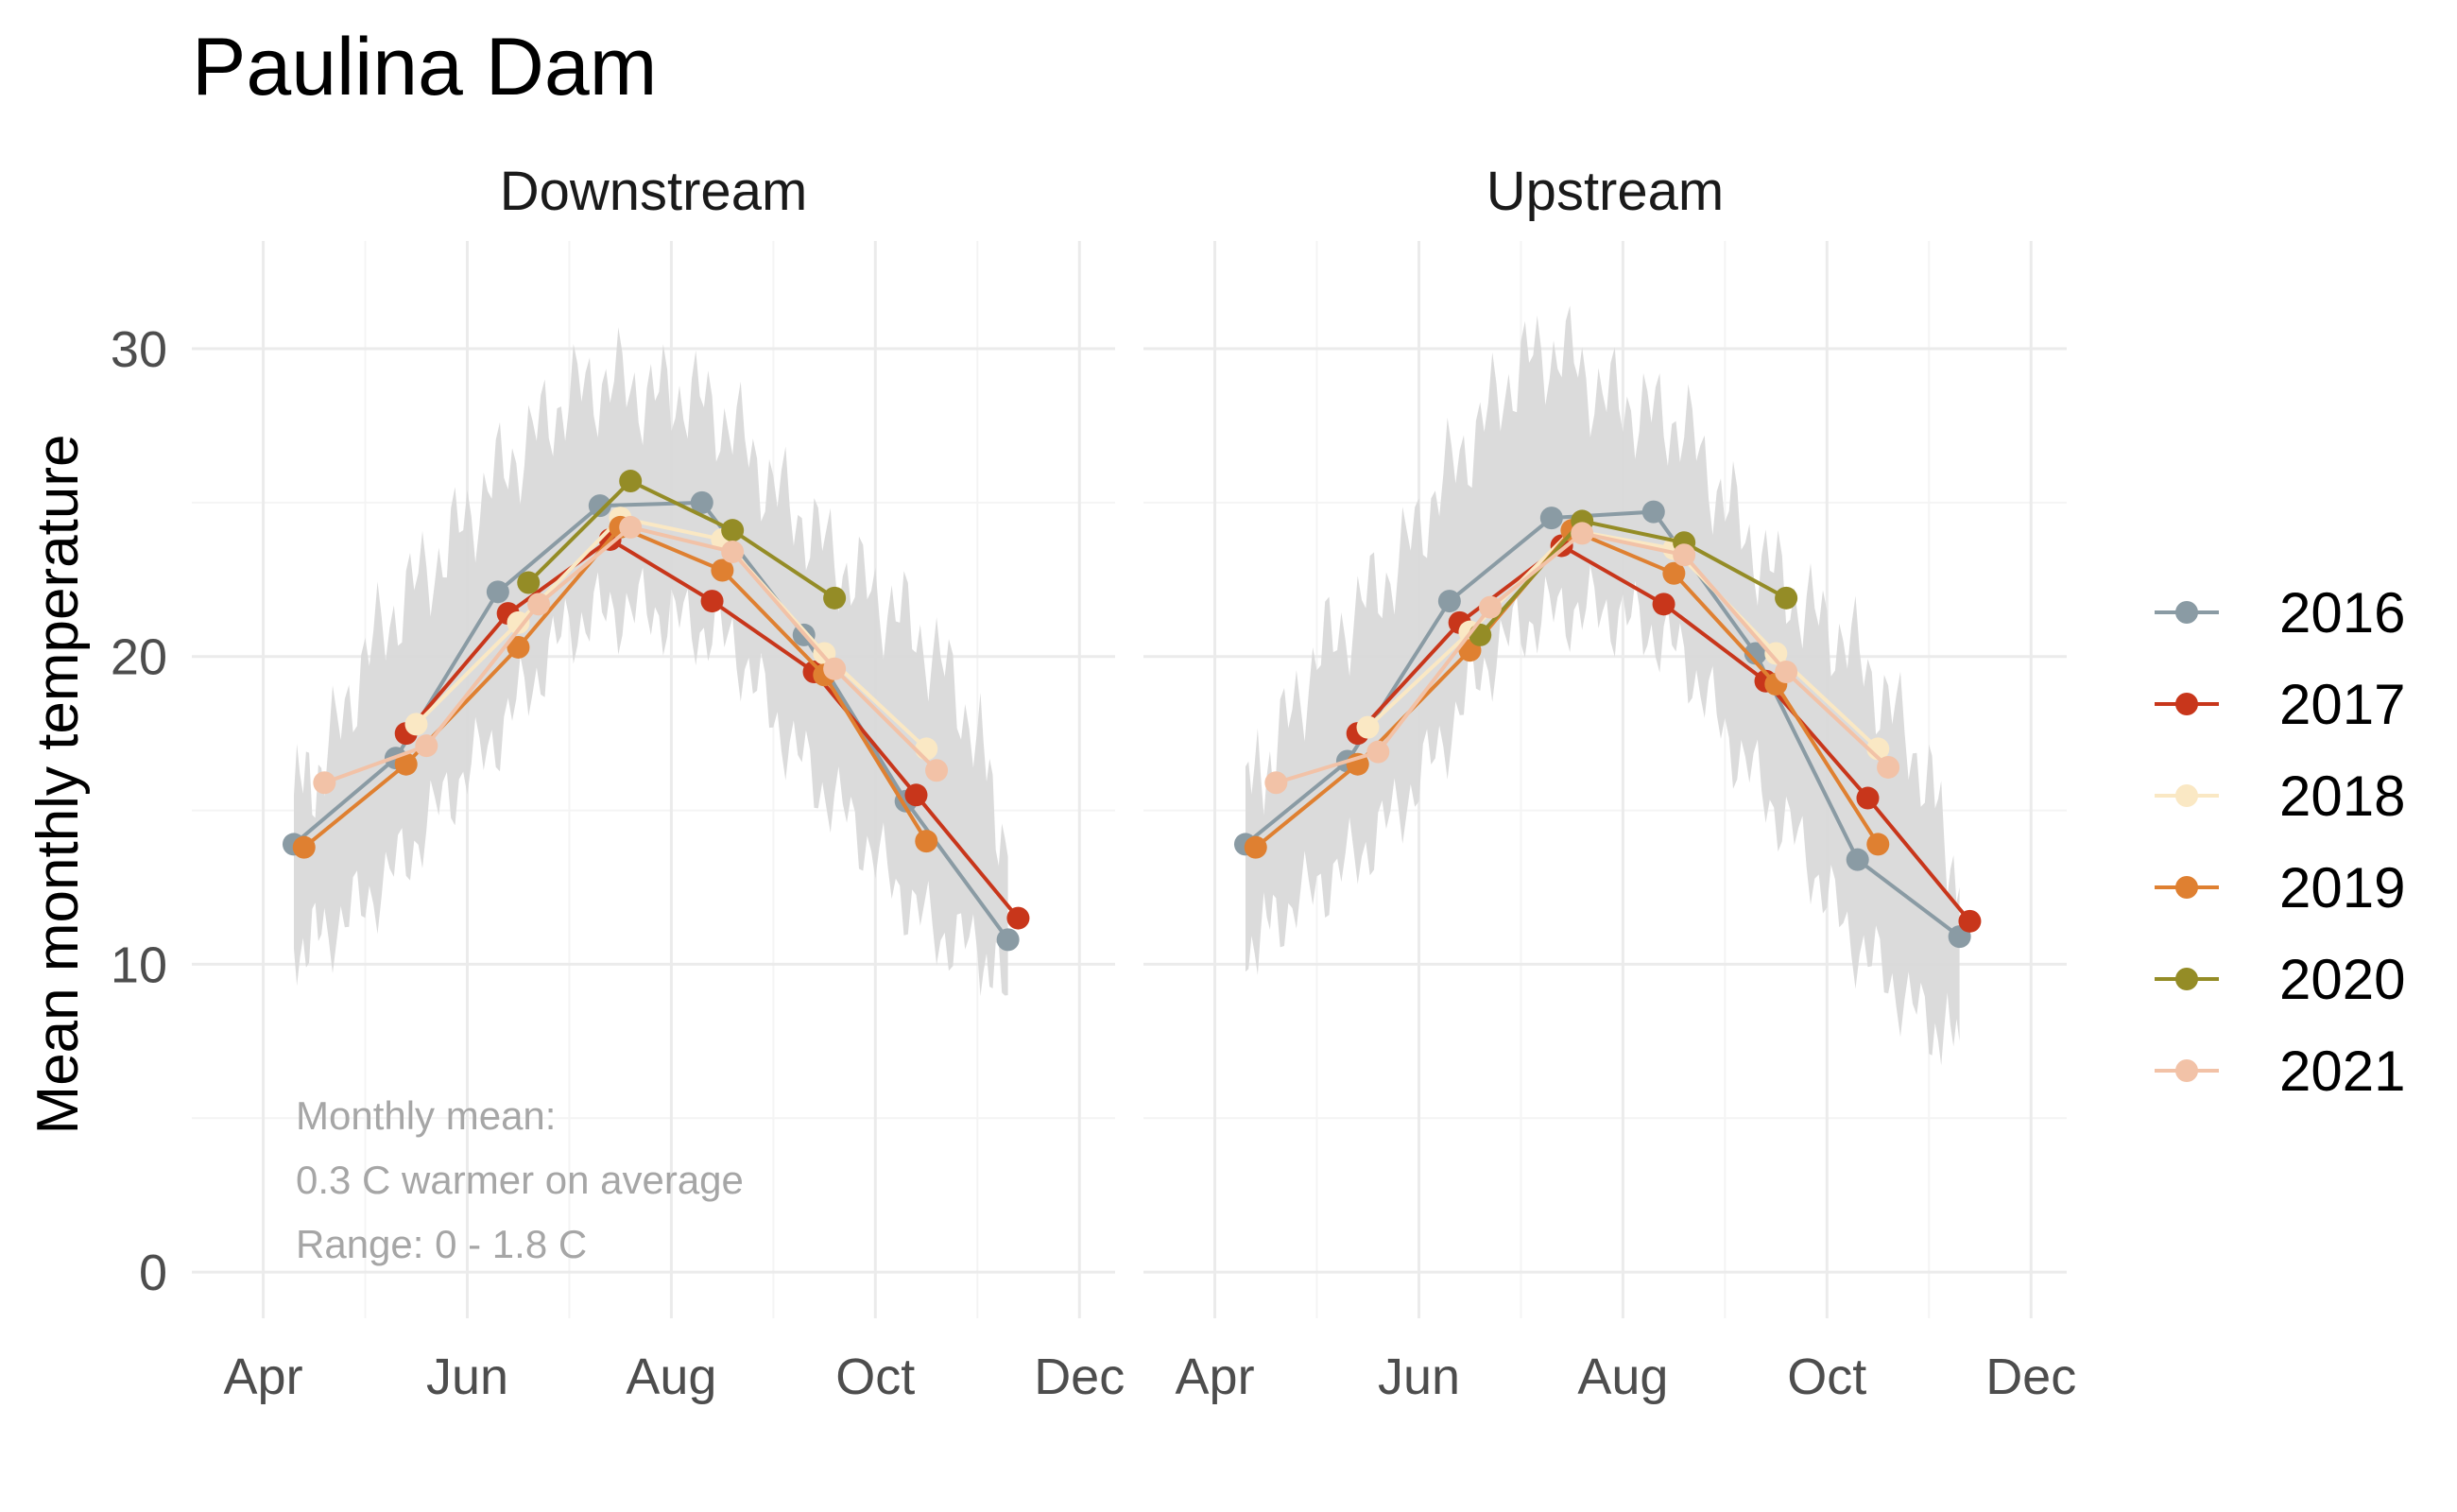 The height and width of the screenshot is (1512, 2457). Describe the element at coordinates (654, 191) in the screenshot. I see `panel-strip-label: Downstream` at that location.